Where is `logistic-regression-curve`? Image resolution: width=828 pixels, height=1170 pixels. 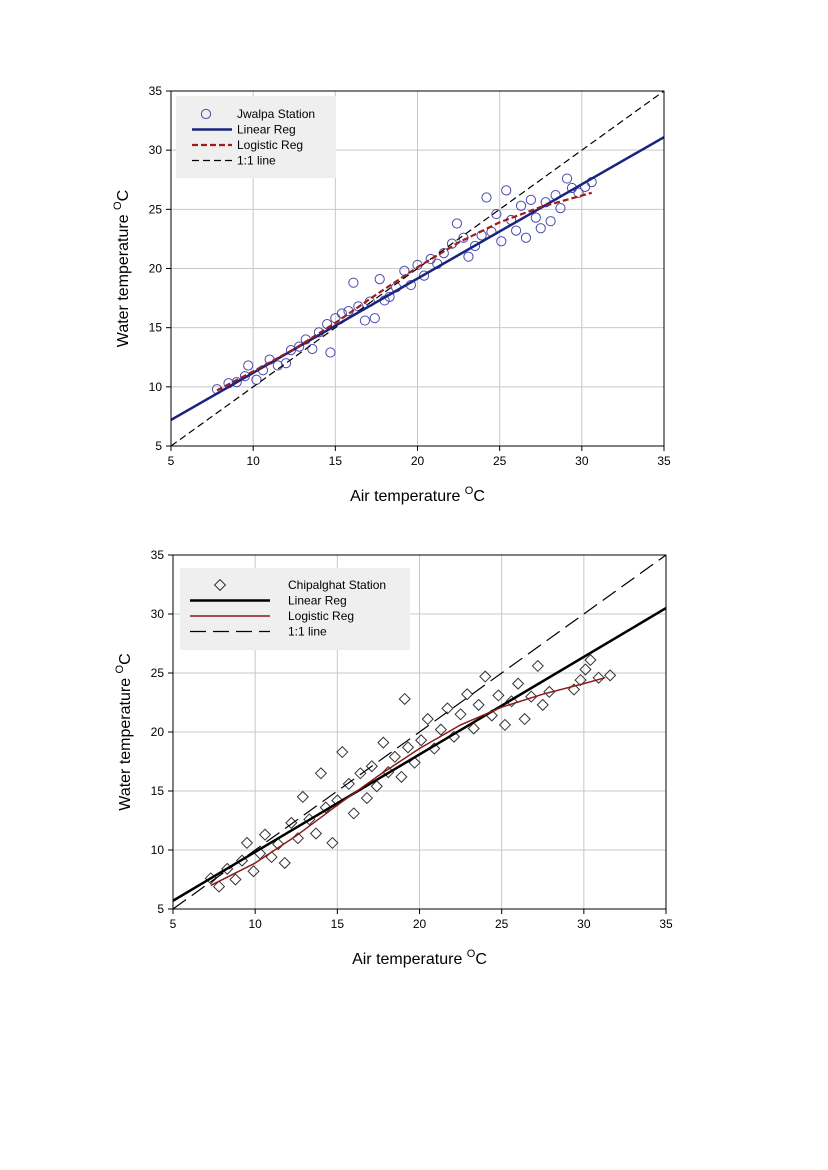
logistic-regression-curve is located at coordinates (408, 781).